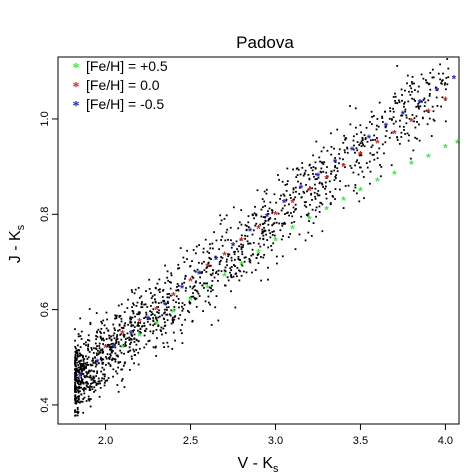 The width and height of the screenshot is (474, 474). I want to click on y-tick-label: 0.8, so click(45, 214).